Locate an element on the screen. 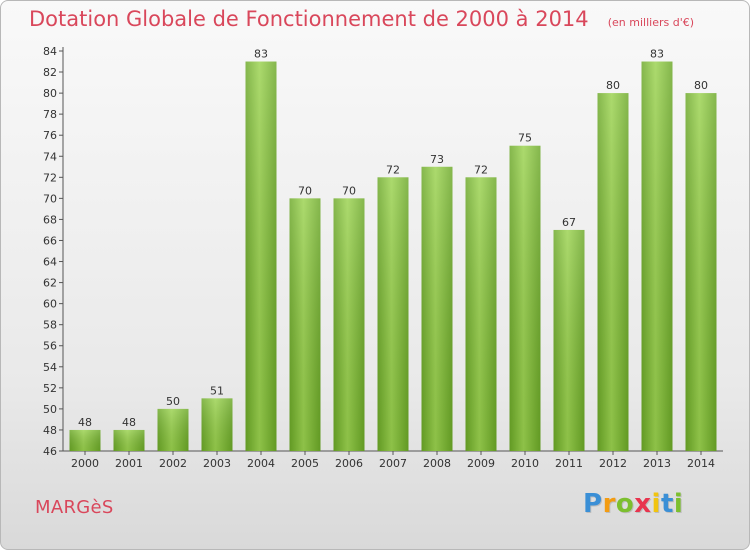 The image size is (750, 550). value-label-2007: 72 is located at coordinates (393, 169).